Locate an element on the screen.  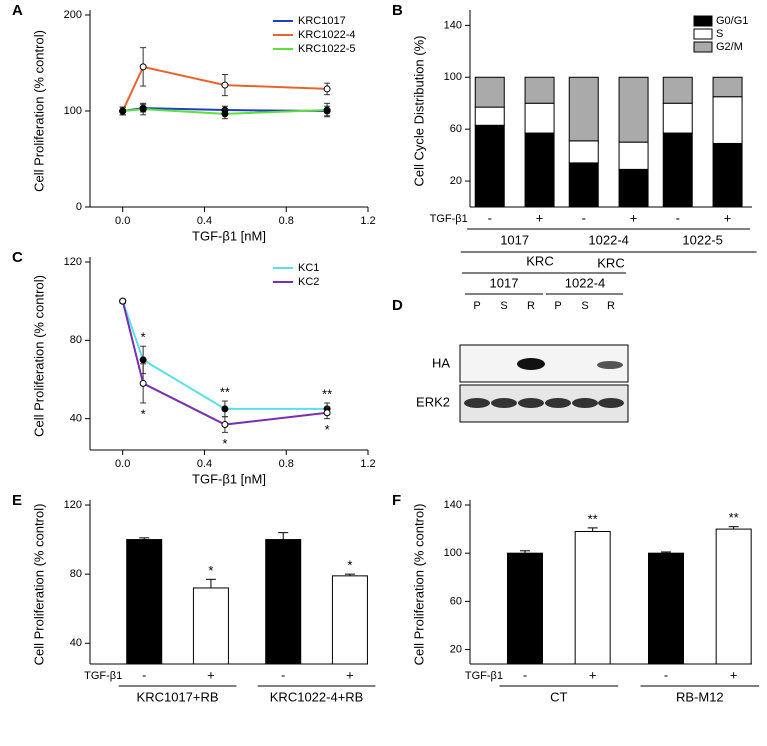
group-label: KRC1017+RB is located at coordinates (178, 696).